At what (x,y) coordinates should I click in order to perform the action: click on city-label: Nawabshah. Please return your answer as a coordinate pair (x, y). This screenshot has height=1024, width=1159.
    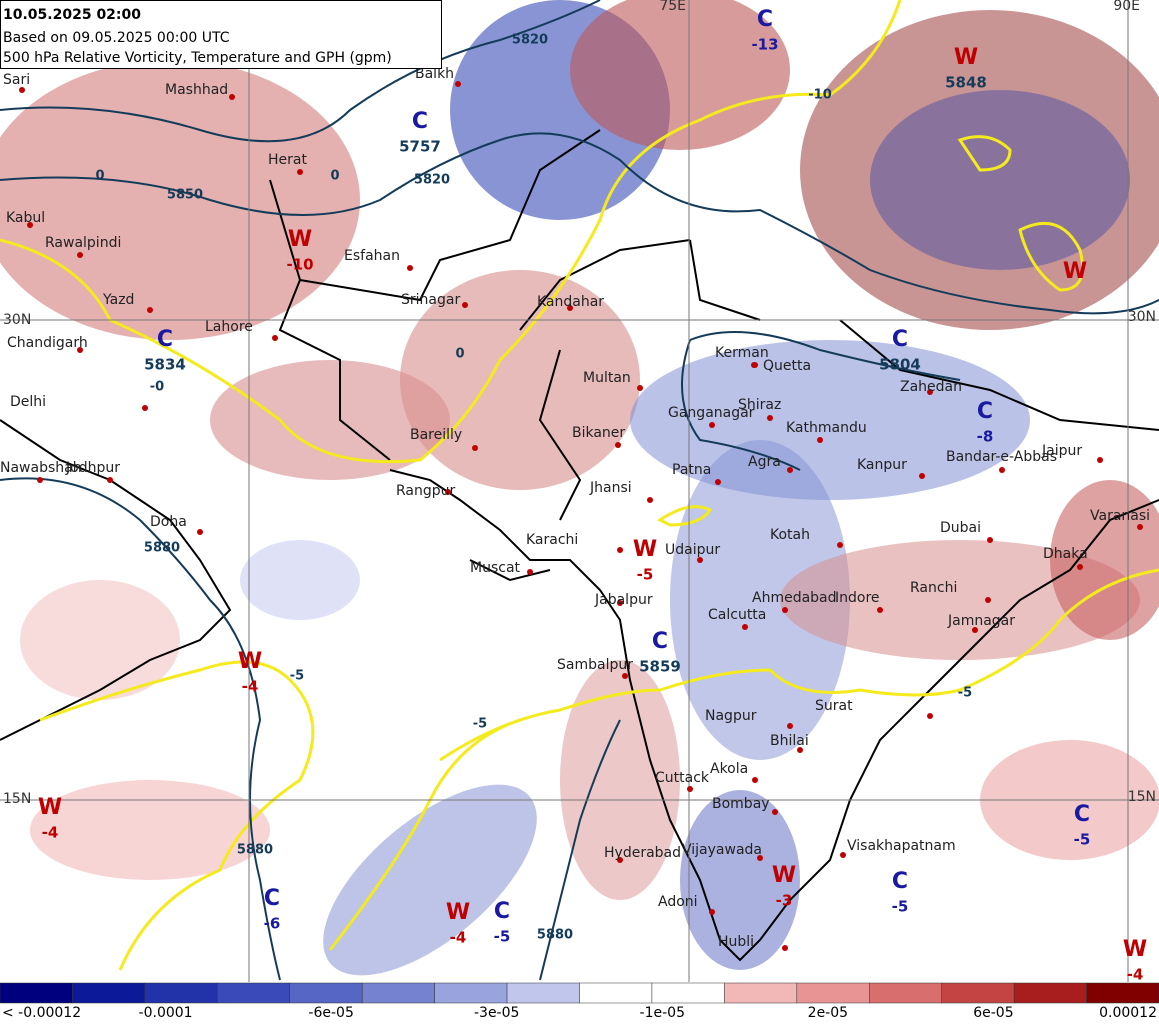
    Looking at the image, I should click on (41, 468).